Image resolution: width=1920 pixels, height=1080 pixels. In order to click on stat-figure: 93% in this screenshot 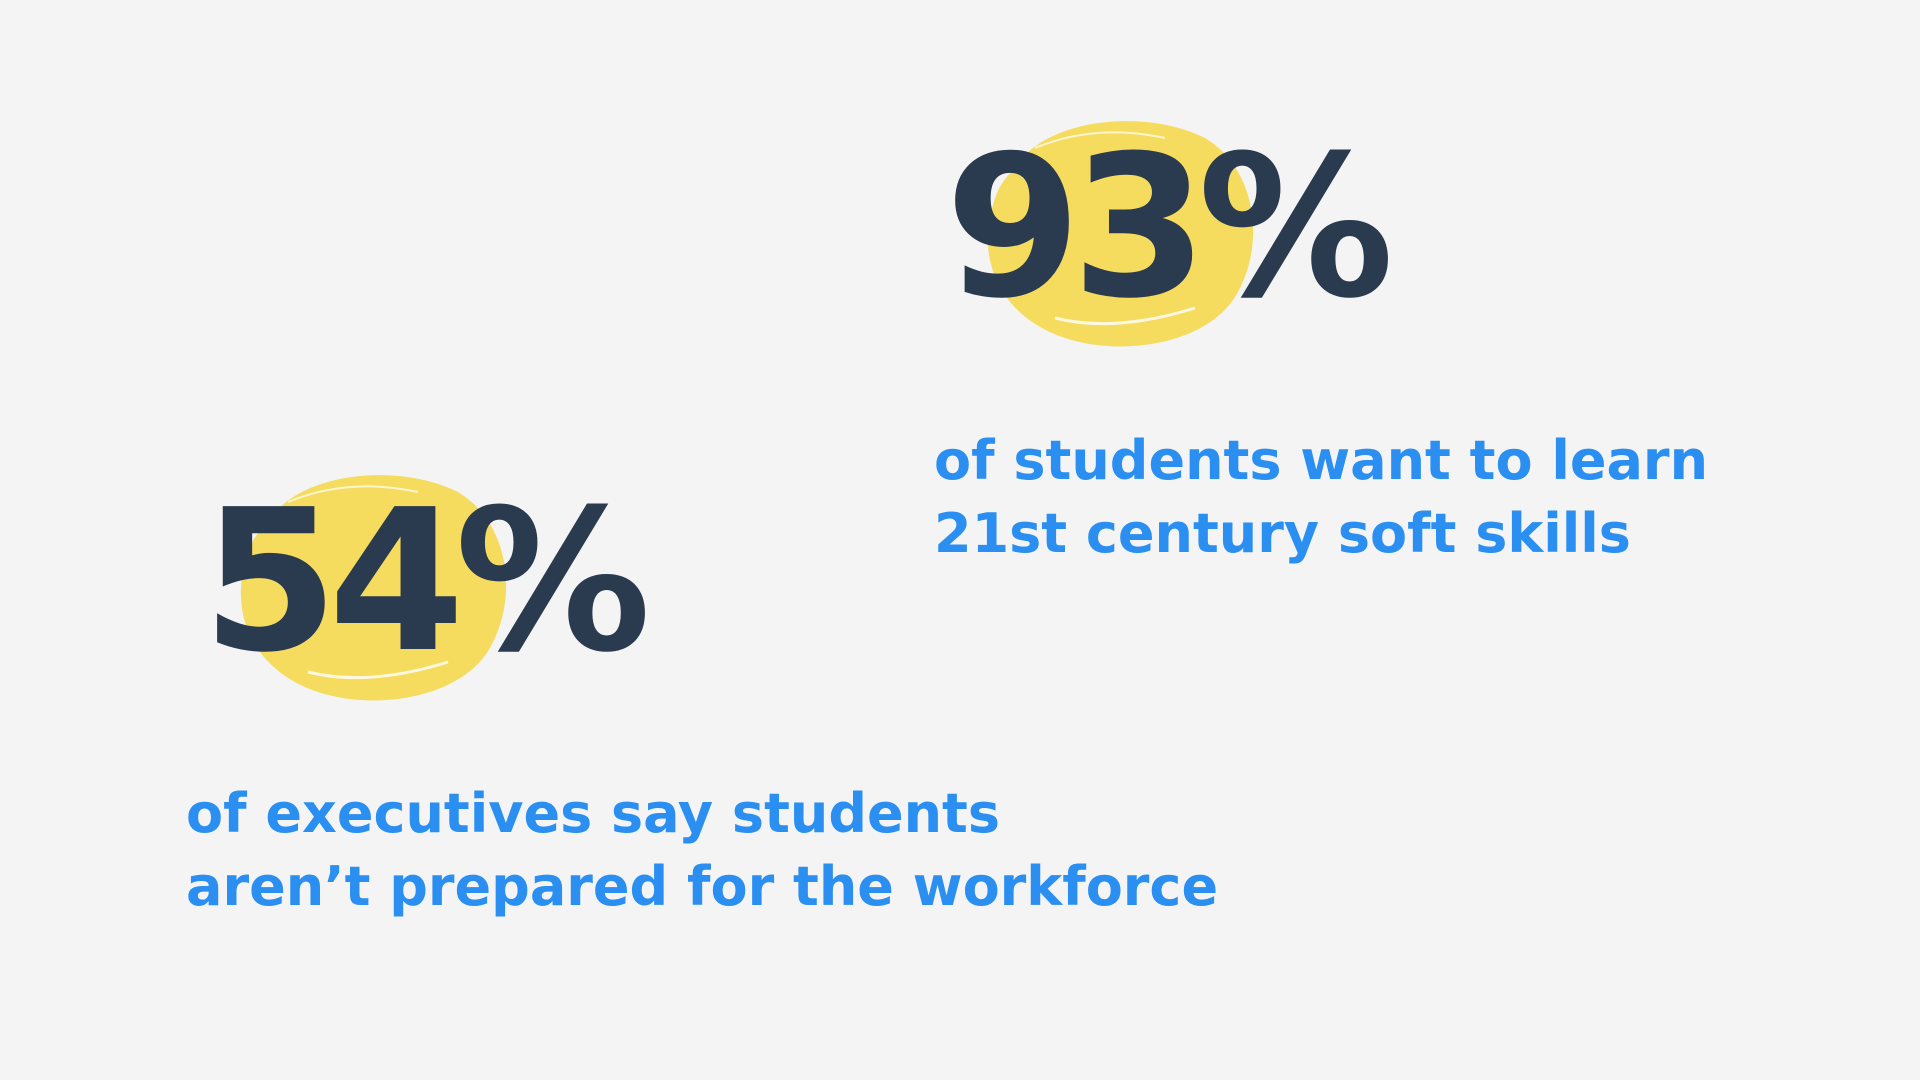, I will do `click(1169, 228)`.